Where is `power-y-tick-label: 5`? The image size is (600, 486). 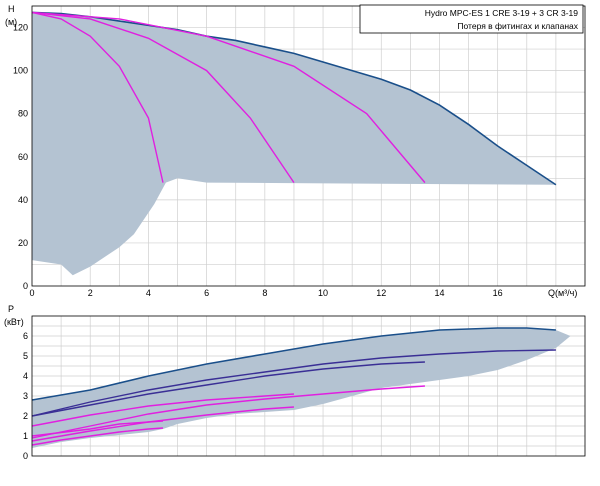
power-y-tick-label: 5 is located at coordinates (25, 356).